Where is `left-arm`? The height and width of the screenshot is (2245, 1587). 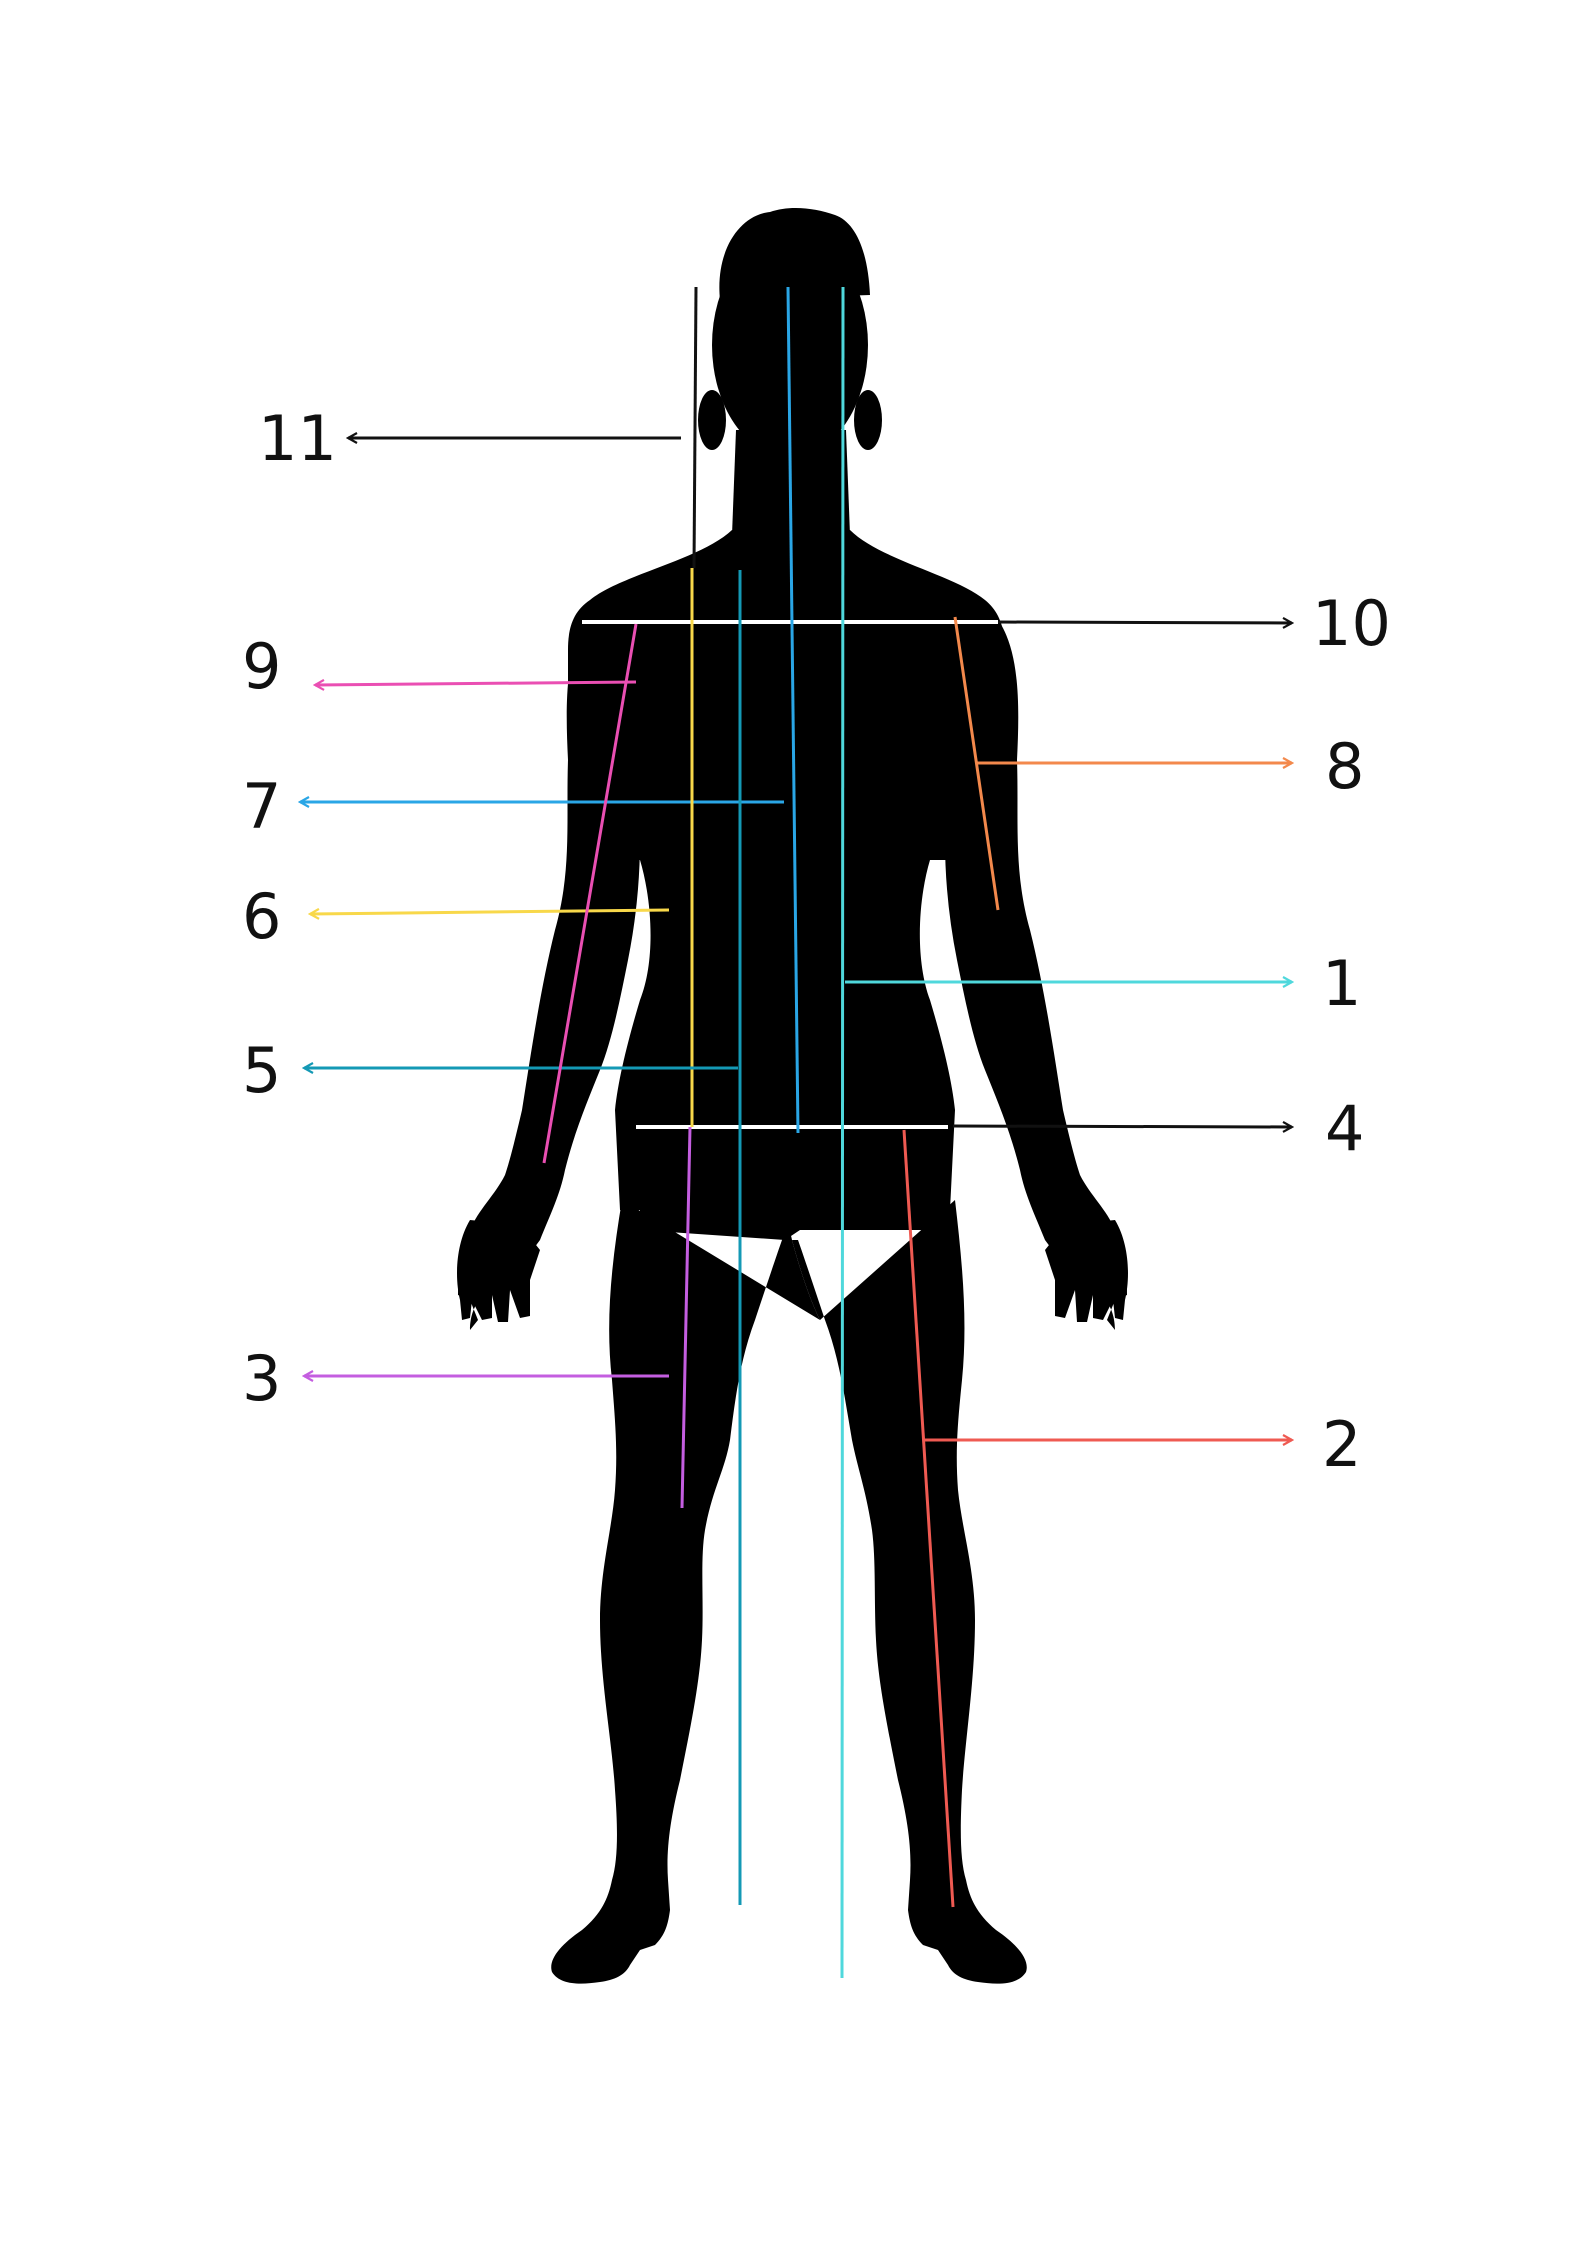
left-arm is located at coordinates (549, 970).